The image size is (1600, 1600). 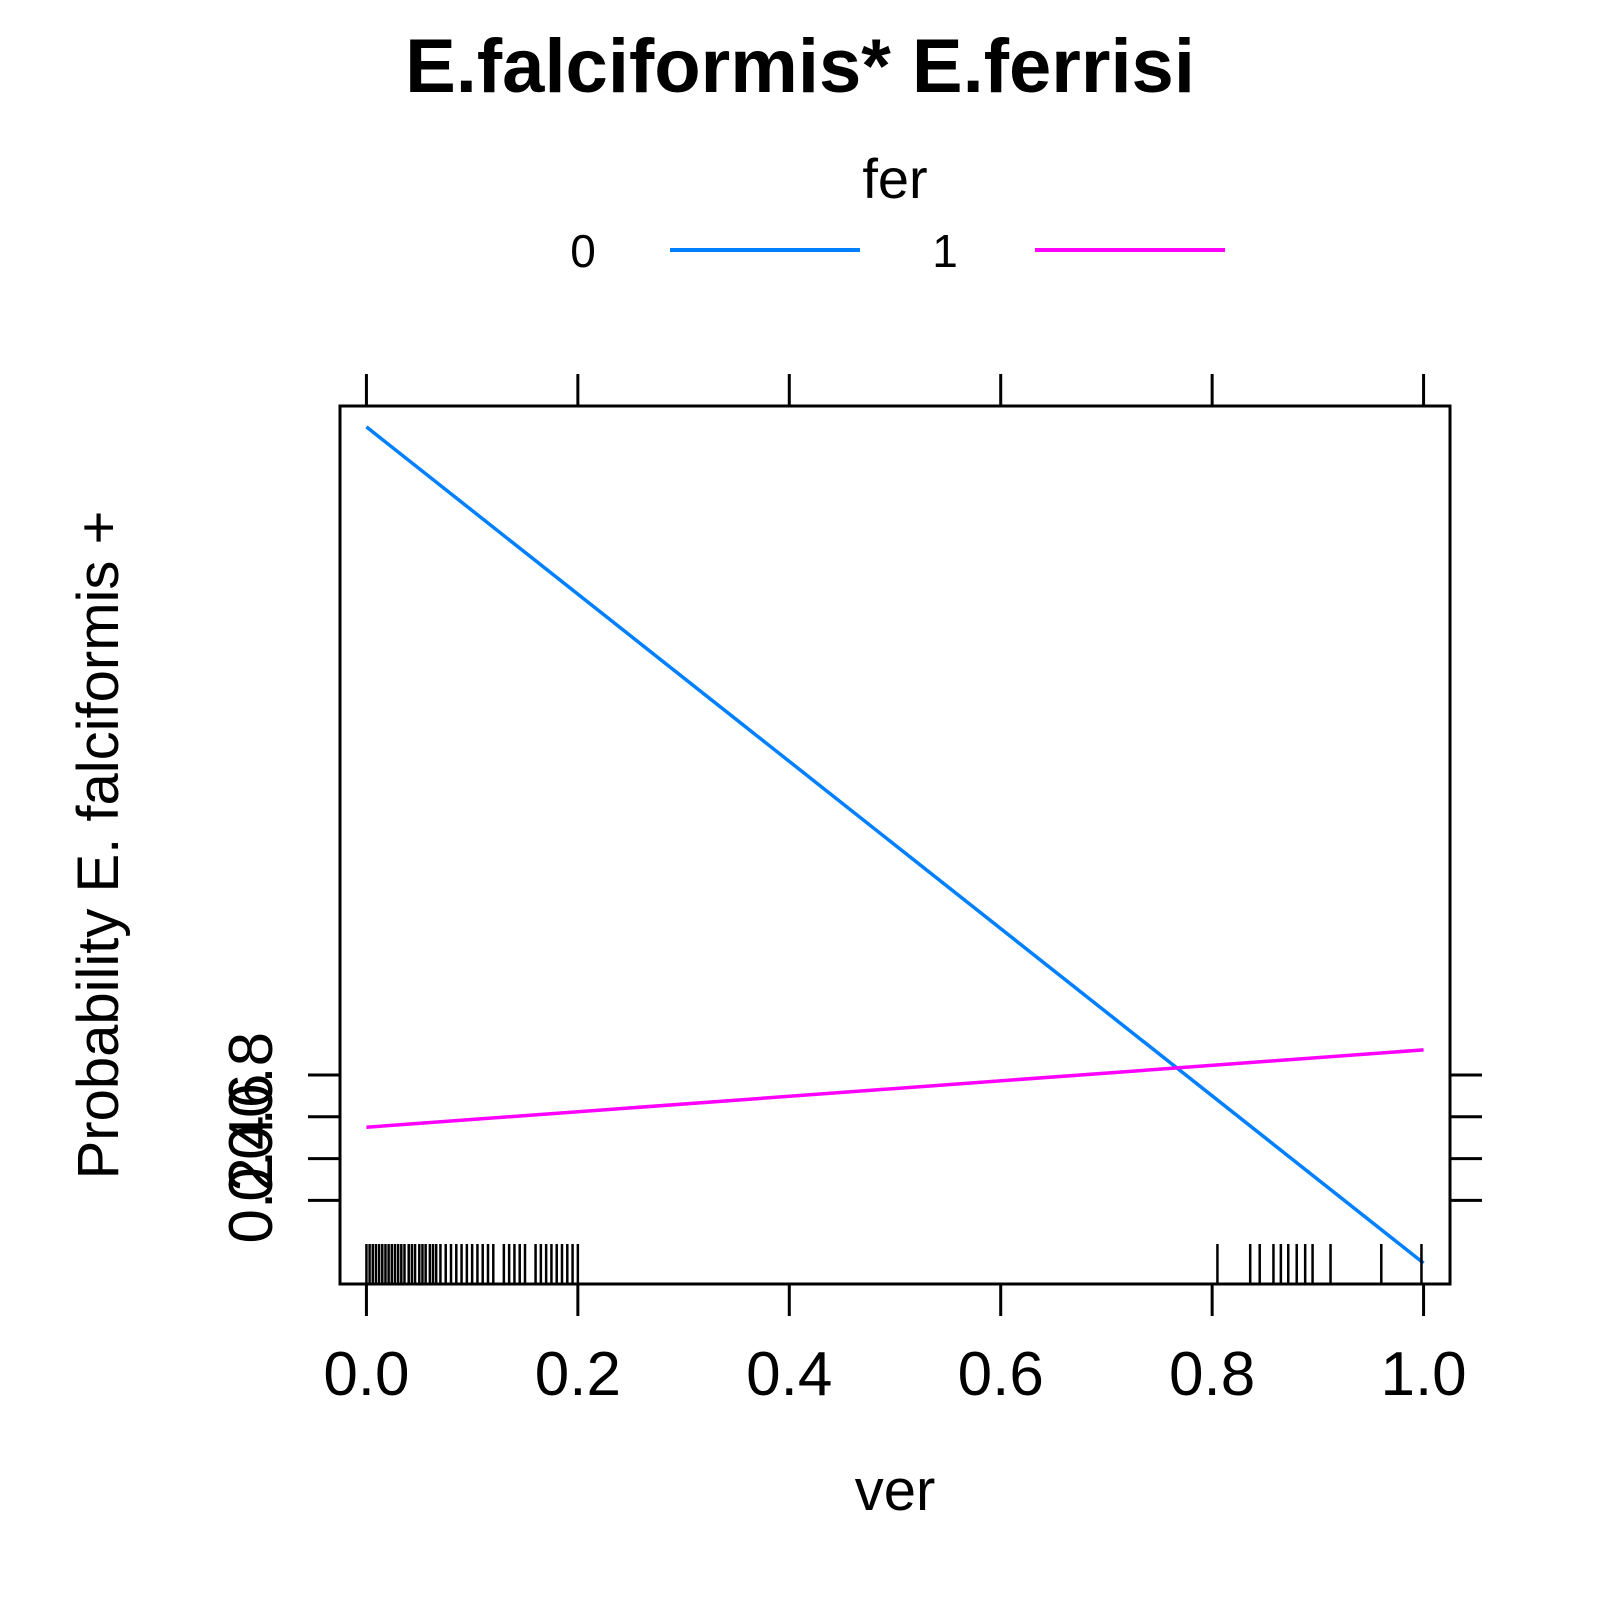 I want to click on x-tick-label: 0.2, so click(x=578, y=1374).